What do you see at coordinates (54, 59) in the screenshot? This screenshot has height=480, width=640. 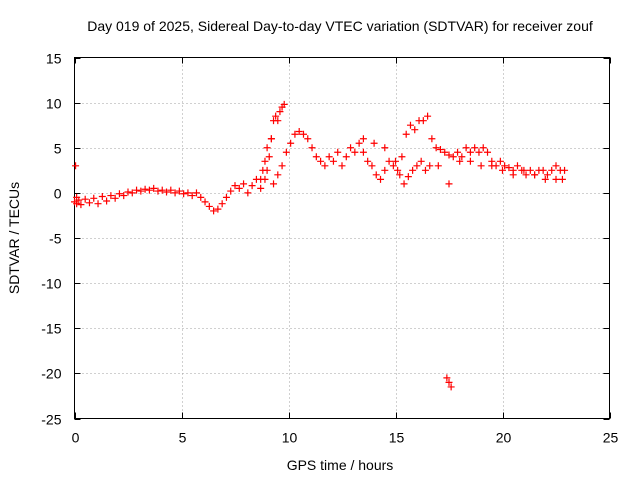 I see `y-tick-label: 15` at bounding box center [54, 59].